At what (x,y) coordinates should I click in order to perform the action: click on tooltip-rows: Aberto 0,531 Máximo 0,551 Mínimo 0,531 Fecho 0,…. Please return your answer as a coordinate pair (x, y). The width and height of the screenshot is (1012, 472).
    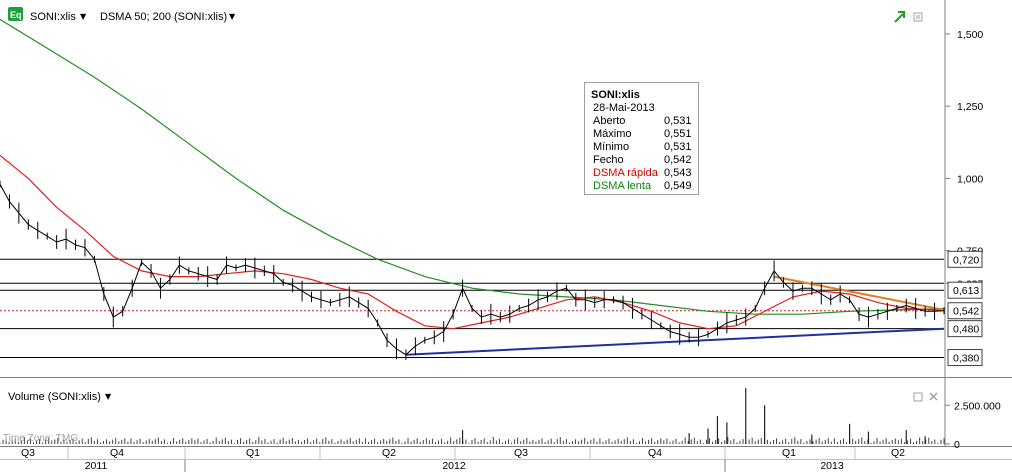
    Looking at the image, I should click on (642, 153).